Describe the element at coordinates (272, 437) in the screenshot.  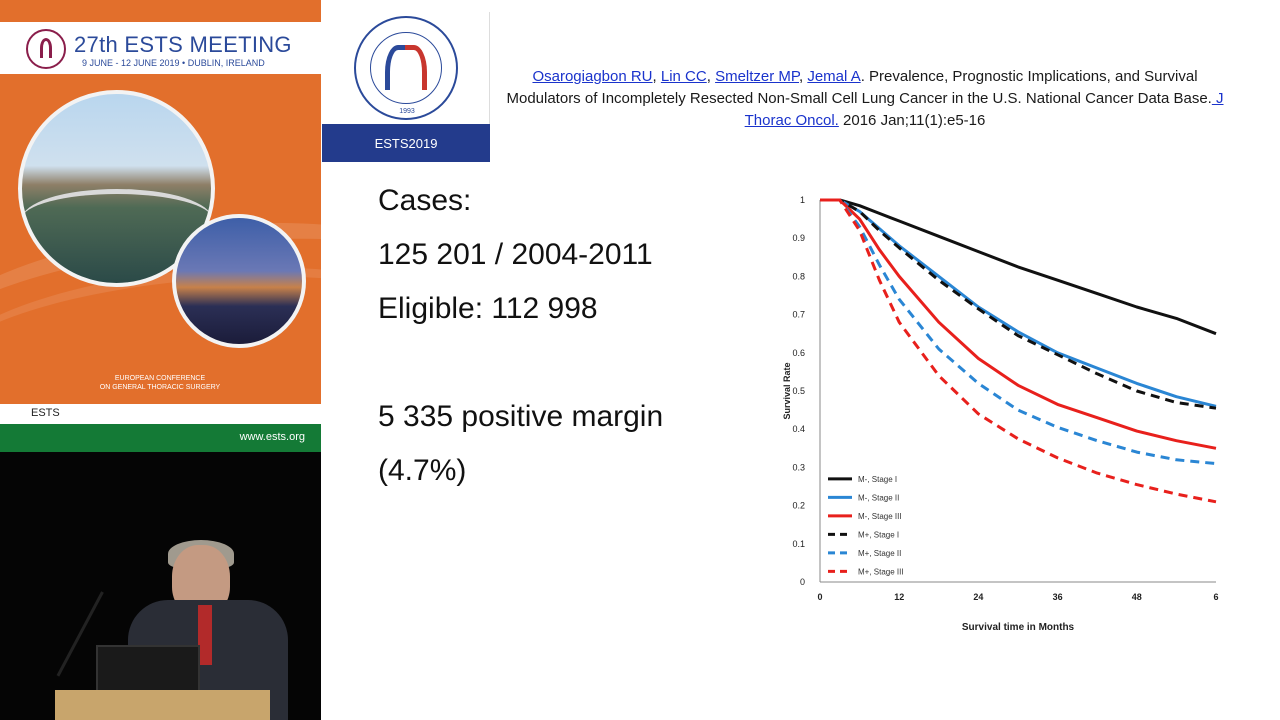
I see `website-link: www.ests.org` at that location.